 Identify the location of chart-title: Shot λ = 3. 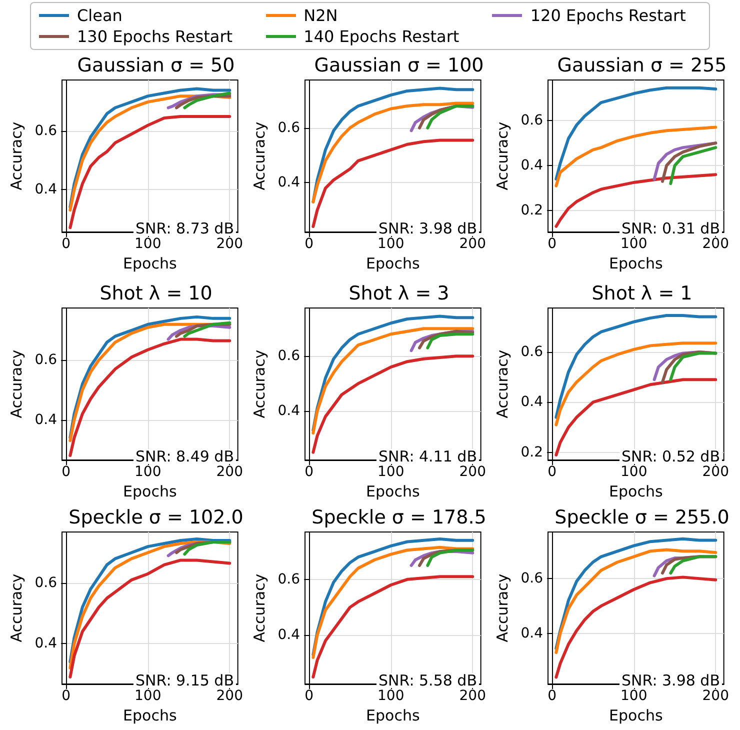
(399, 293).